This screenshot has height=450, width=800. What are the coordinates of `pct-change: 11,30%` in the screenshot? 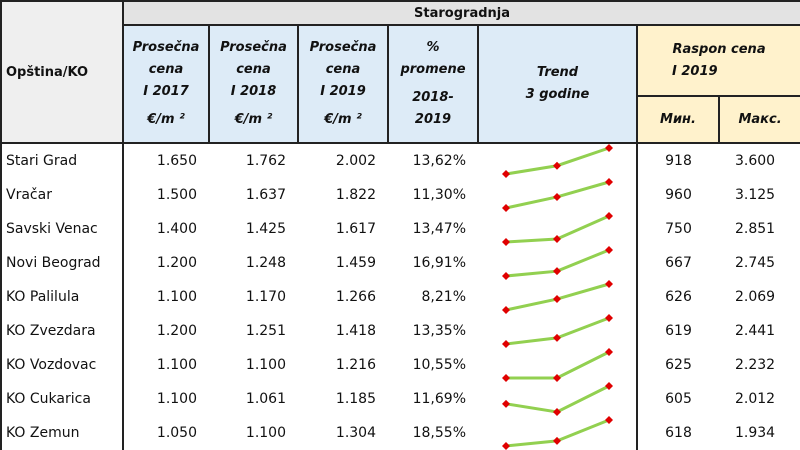 It's located at (439, 195).